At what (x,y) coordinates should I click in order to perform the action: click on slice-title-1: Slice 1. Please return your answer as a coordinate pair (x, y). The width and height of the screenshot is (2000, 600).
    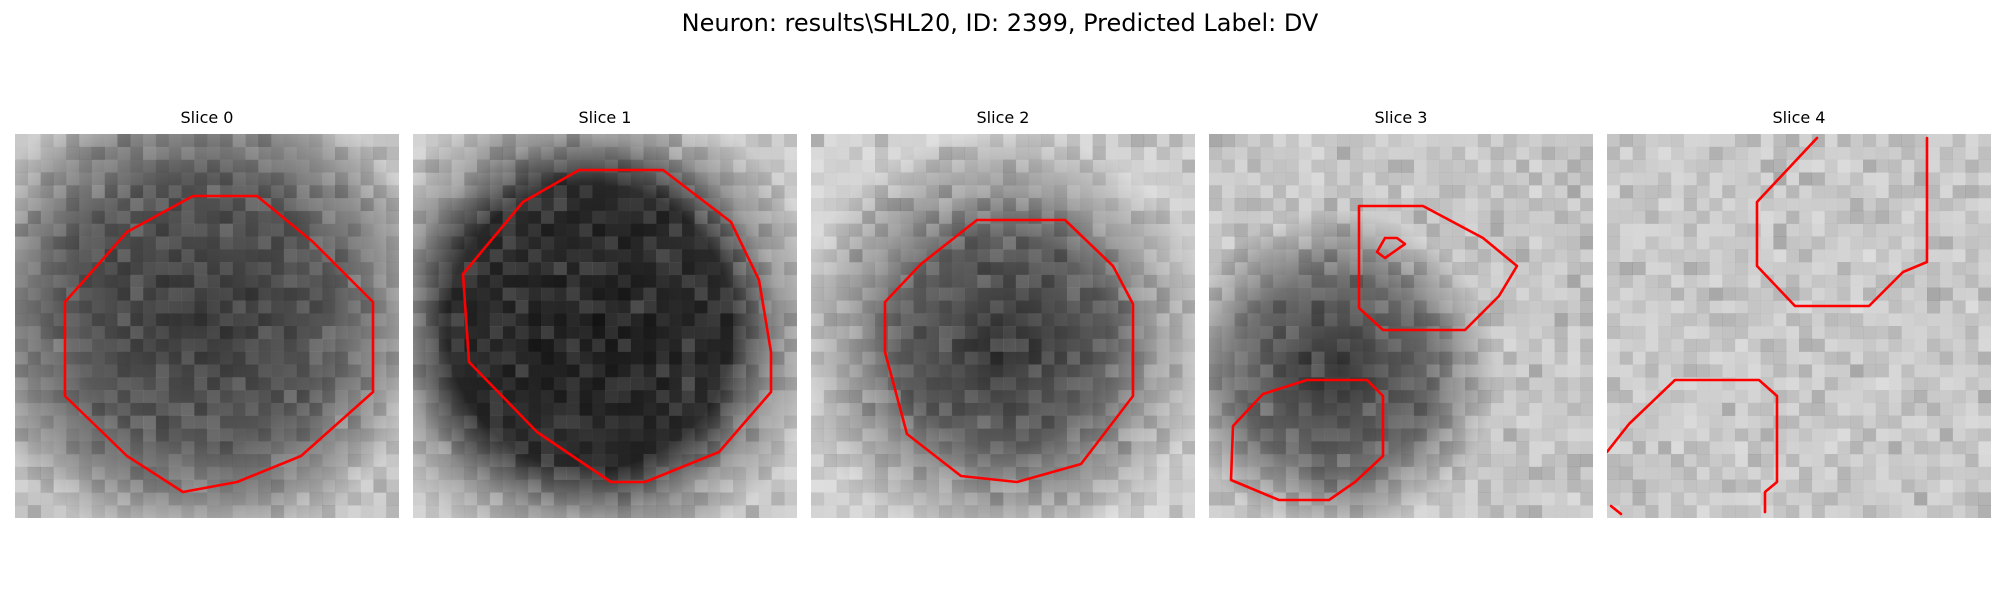
    Looking at the image, I should click on (605, 117).